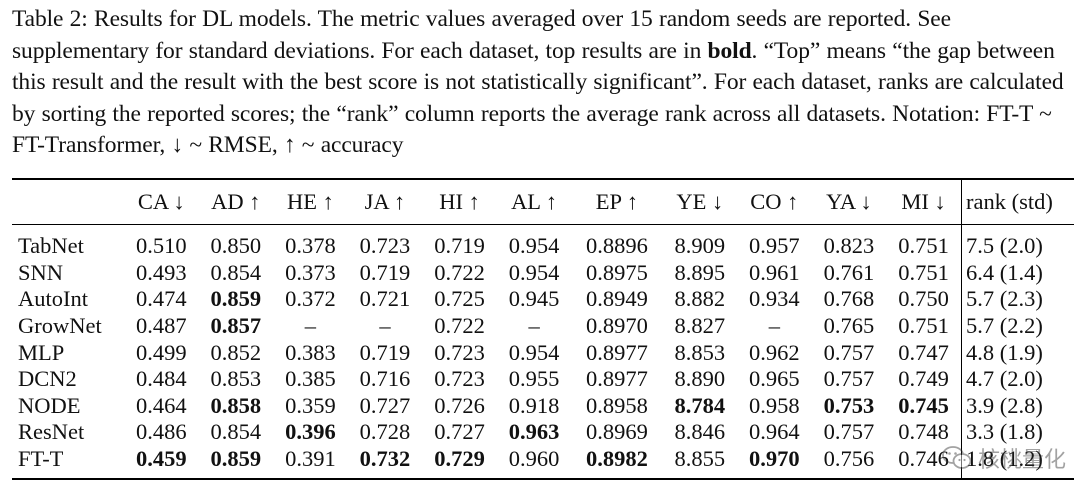  What do you see at coordinates (923, 201) in the screenshot?
I see `column-header: MI ↓` at bounding box center [923, 201].